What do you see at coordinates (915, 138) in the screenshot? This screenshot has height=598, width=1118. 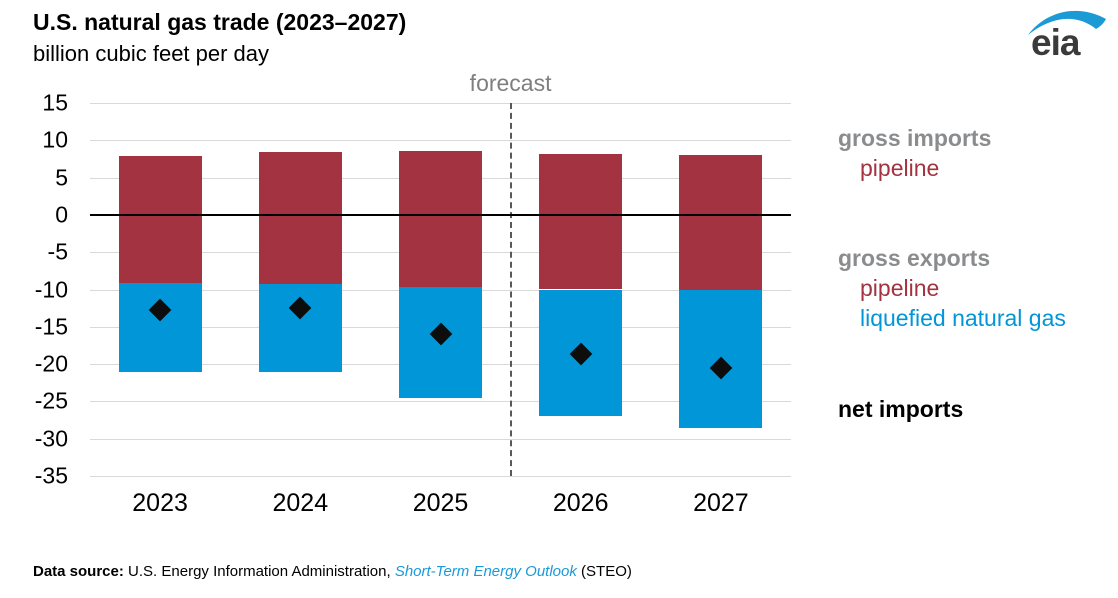 I see `legend-gross-imports: gross imports` at bounding box center [915, 138].